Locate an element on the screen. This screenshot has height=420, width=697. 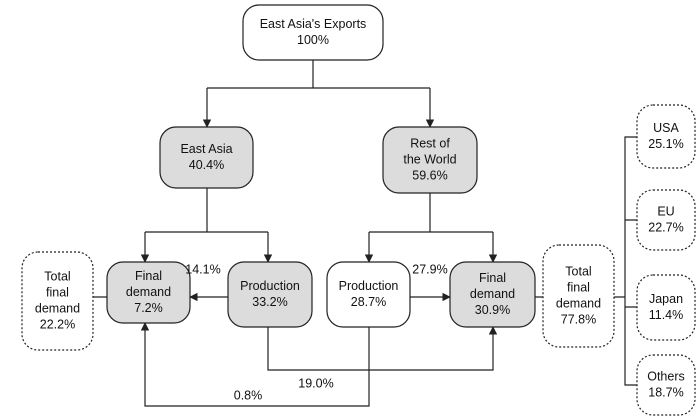
edge-label: 19.0% is located at coordinates (315, 383).